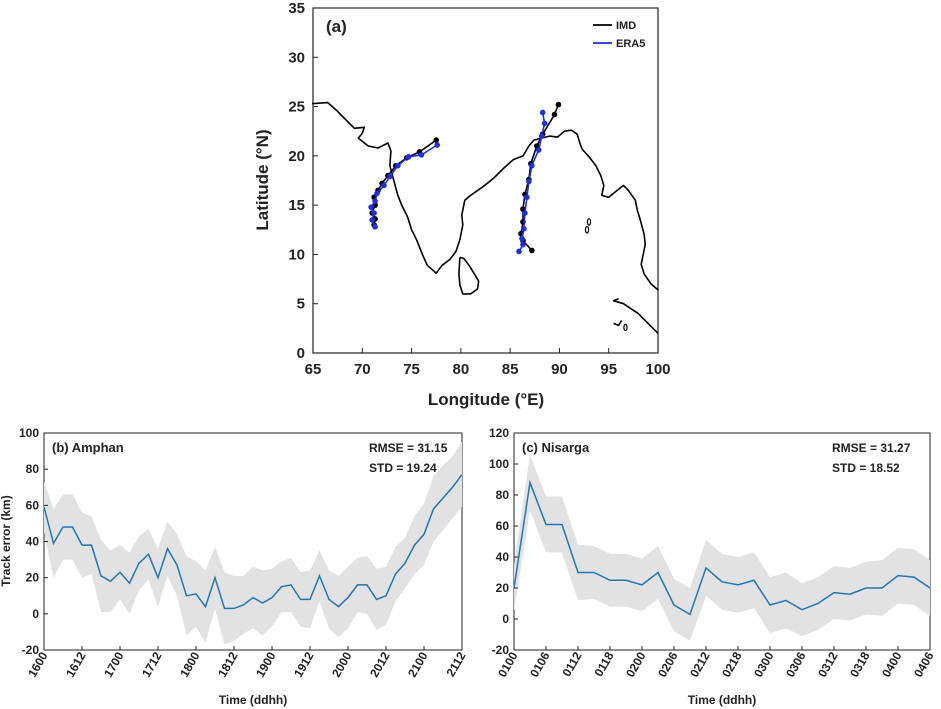 This screenshot has width=941, height=709. I want to click on amphan-x-tick-label: 1800, so click(190, 664).